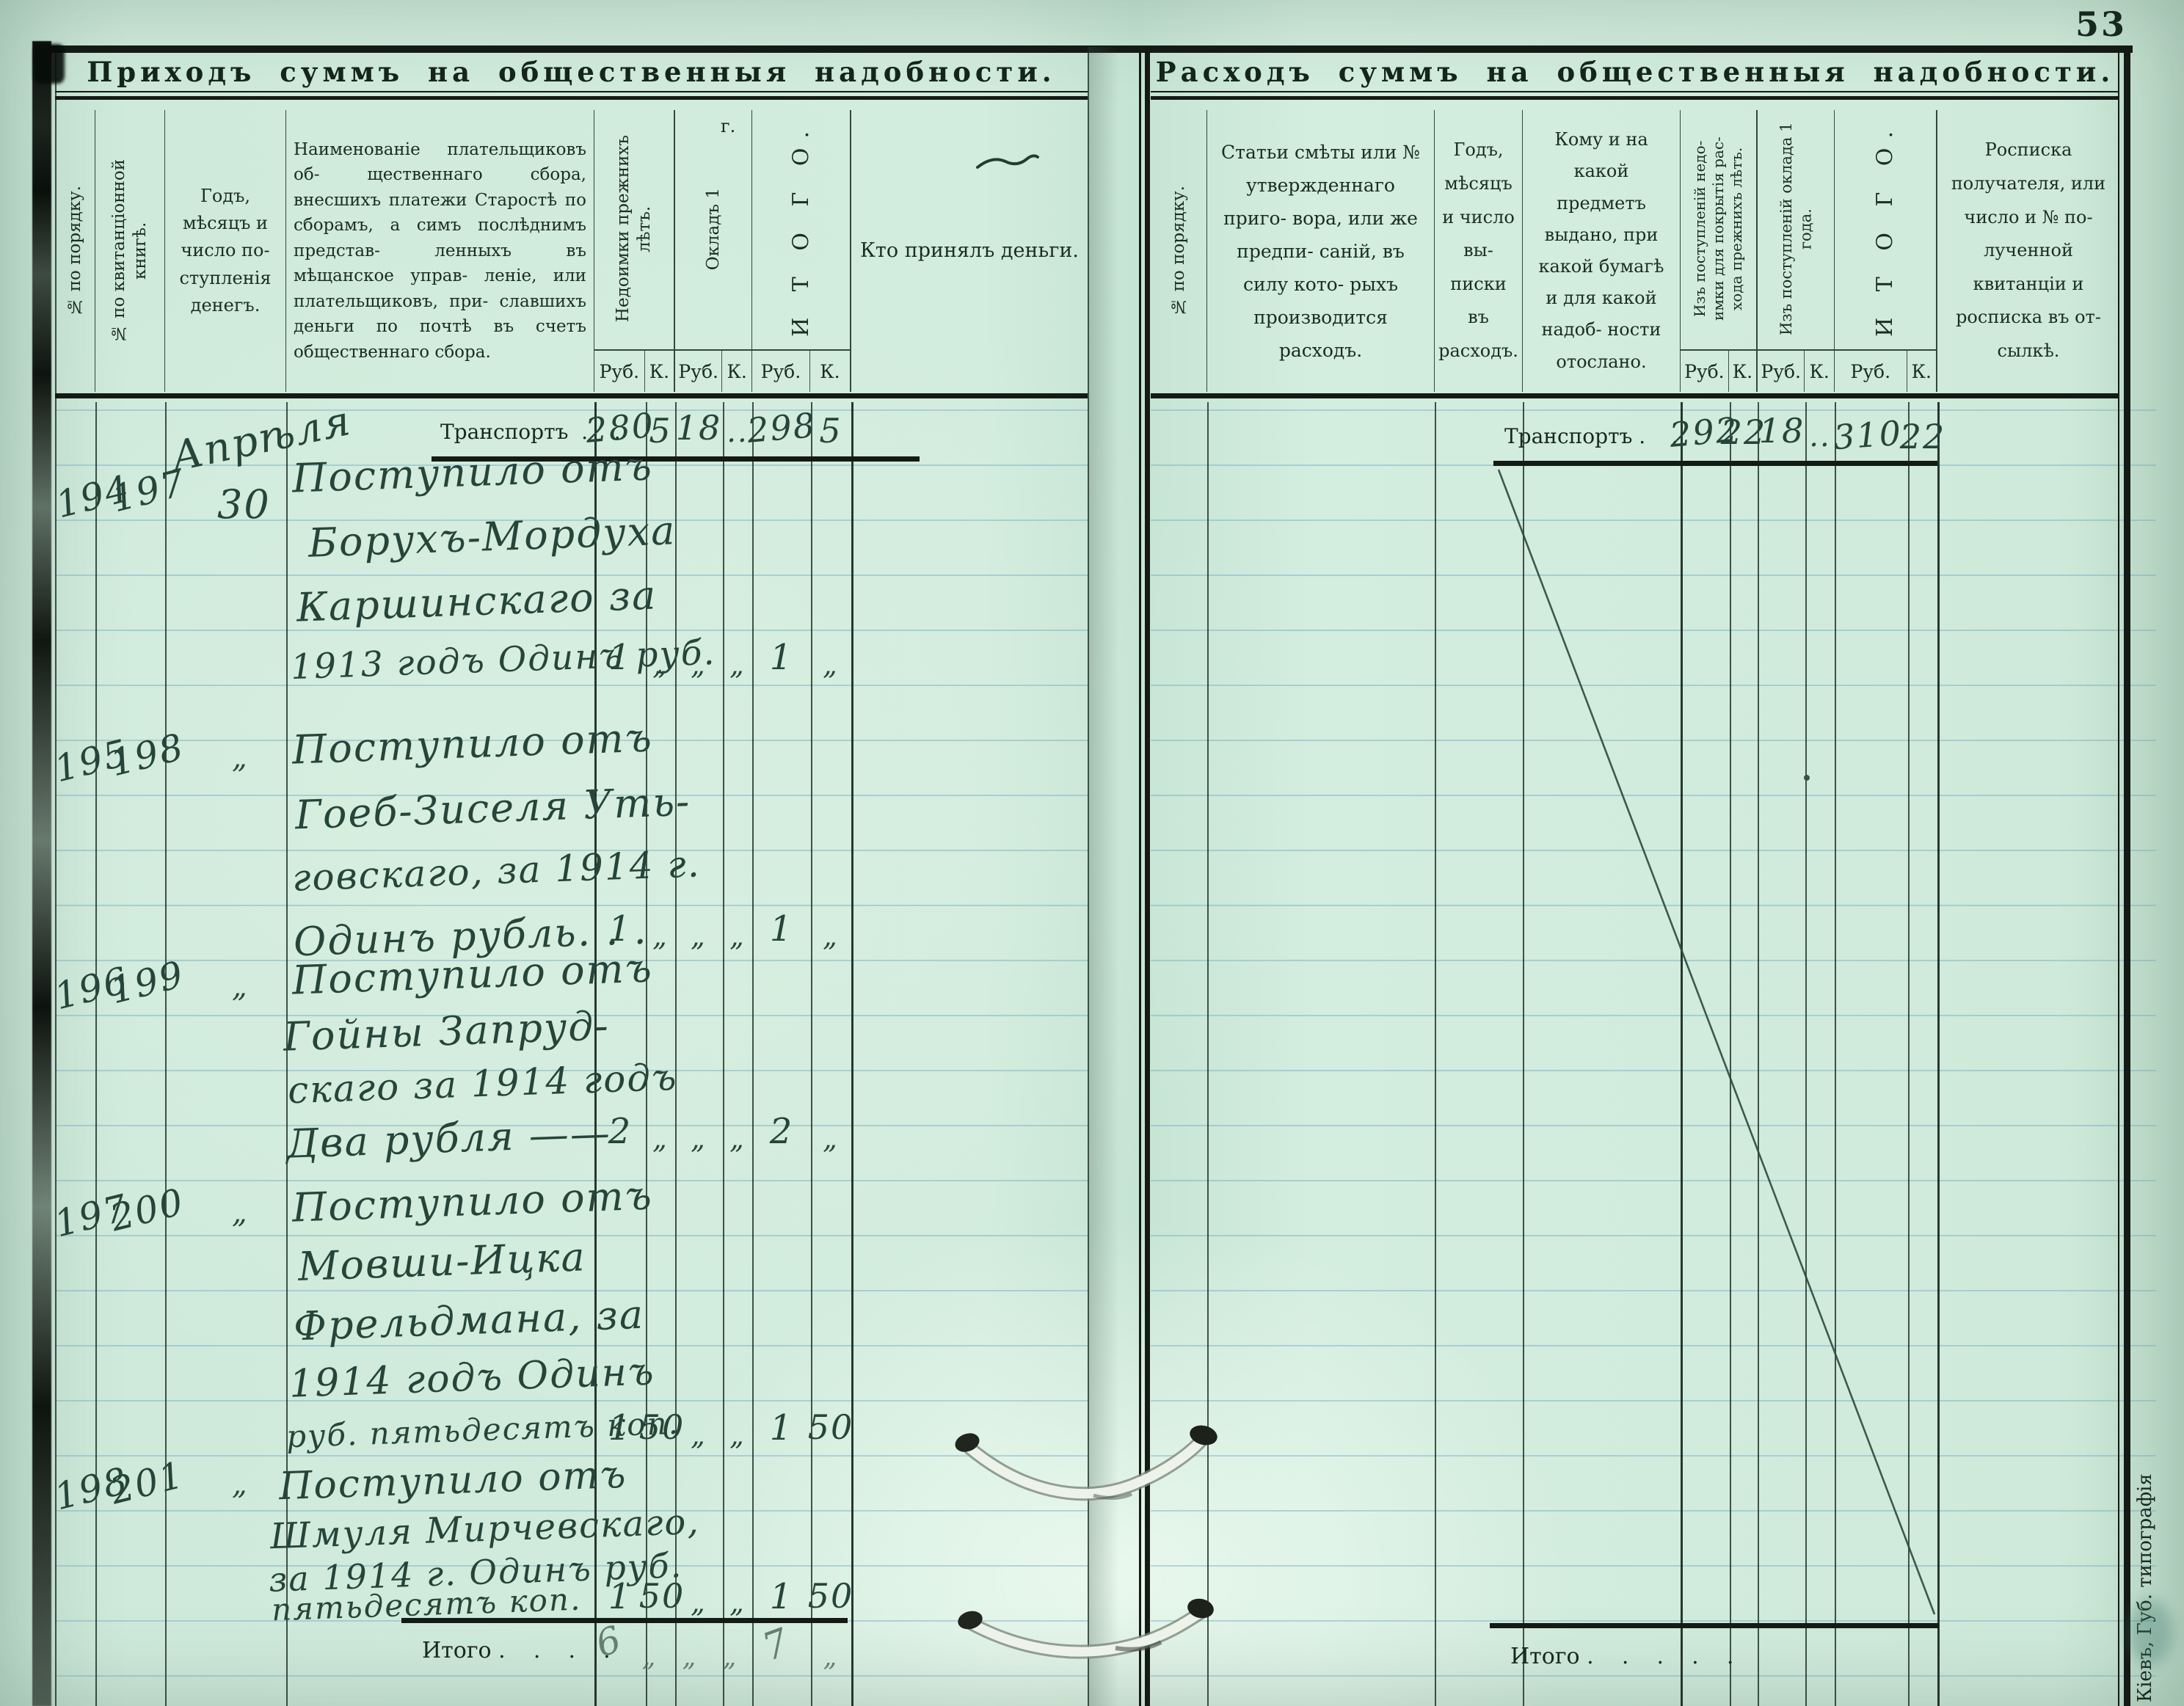 This screenshot has width=2184, height=1706. What do you see at coordinates (2101, 24) in the screenshot?
I see `page-number: 53` at bounding box center [2101, 24].